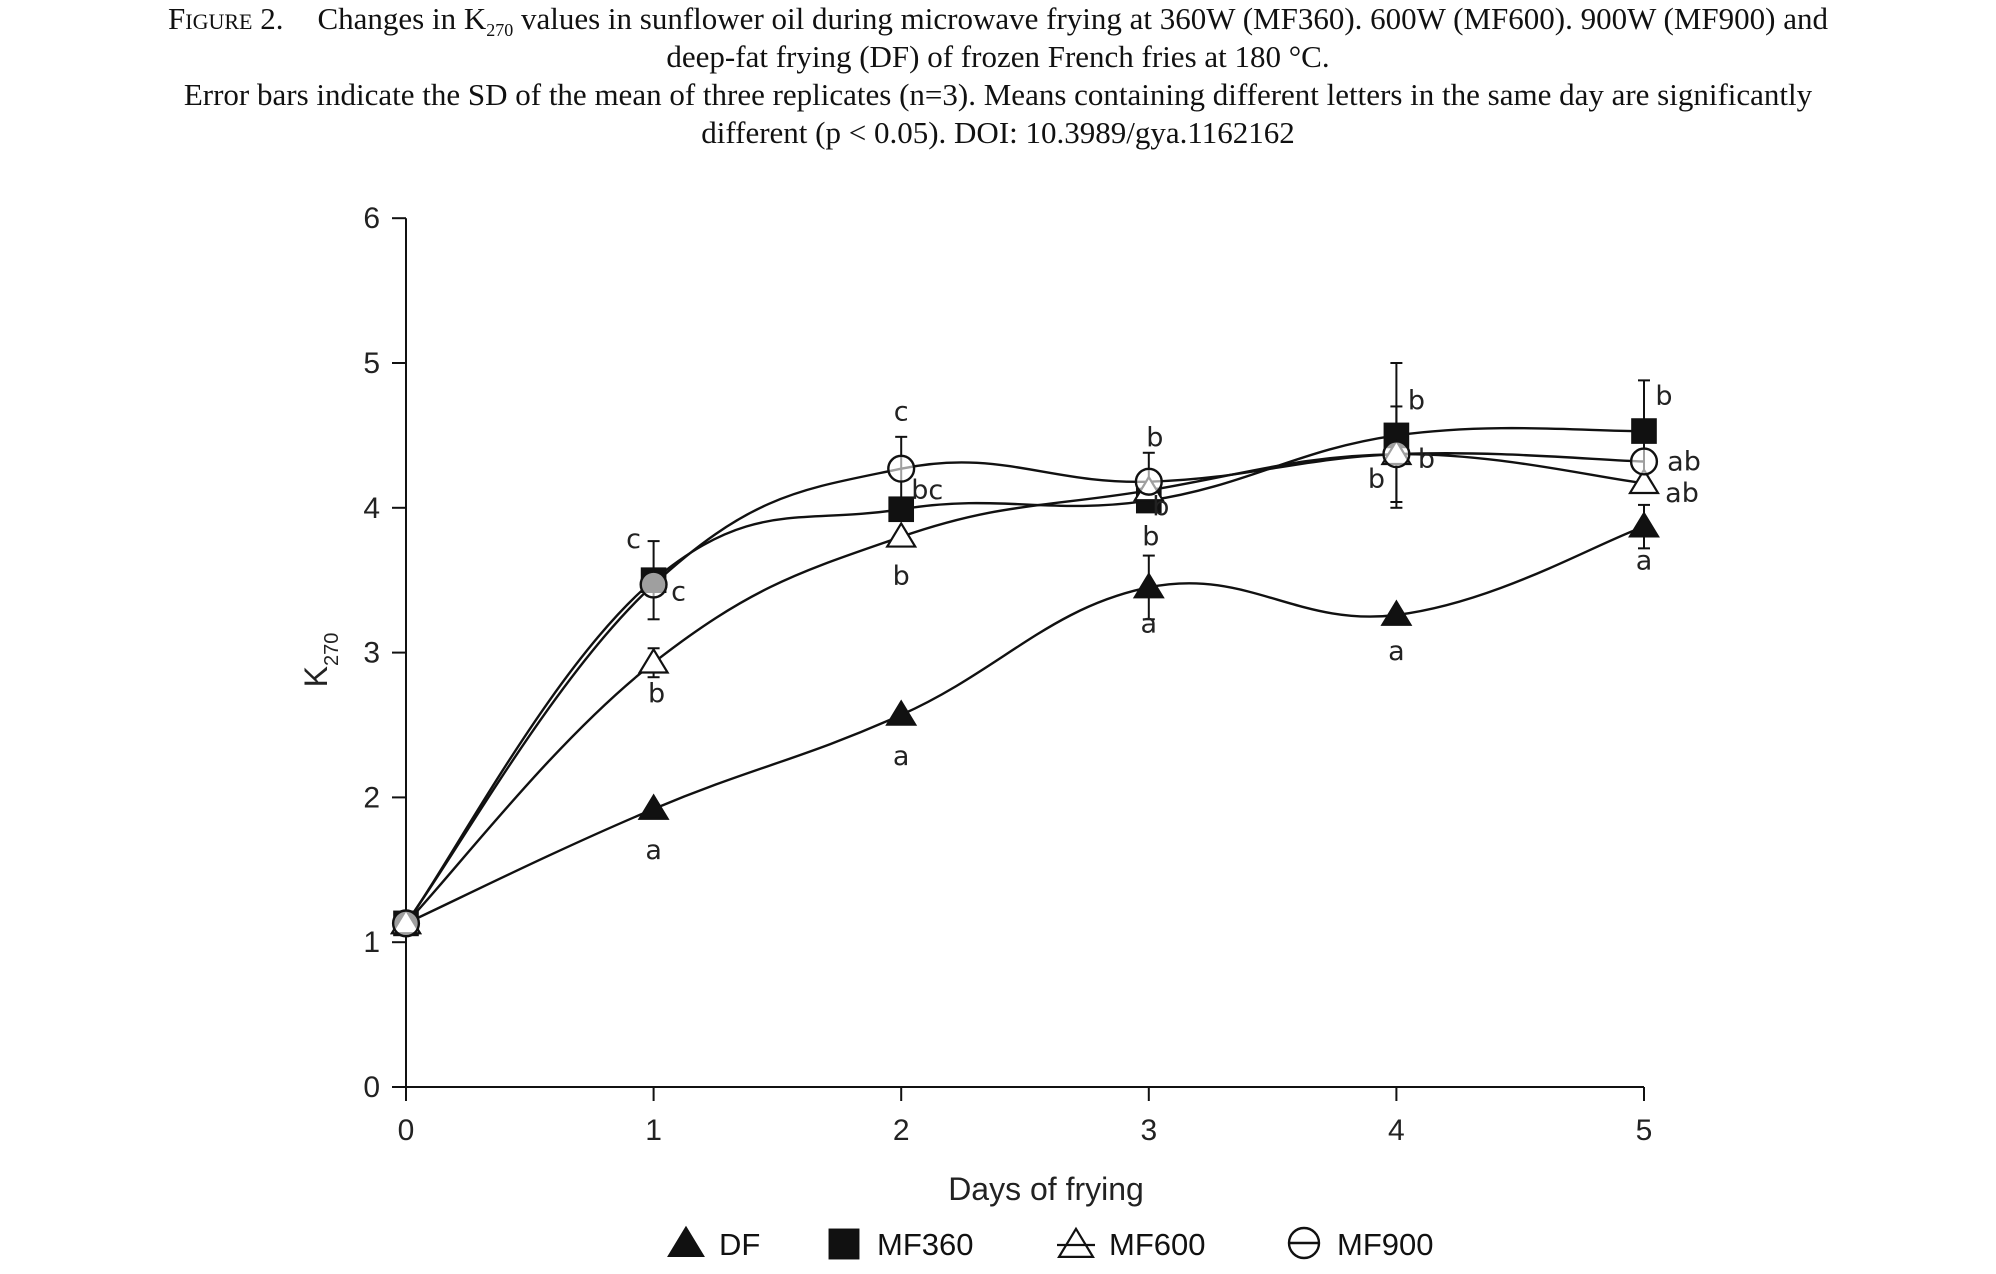  I want to click on legend-item-mf600: MF600, so click(1131, 1244).